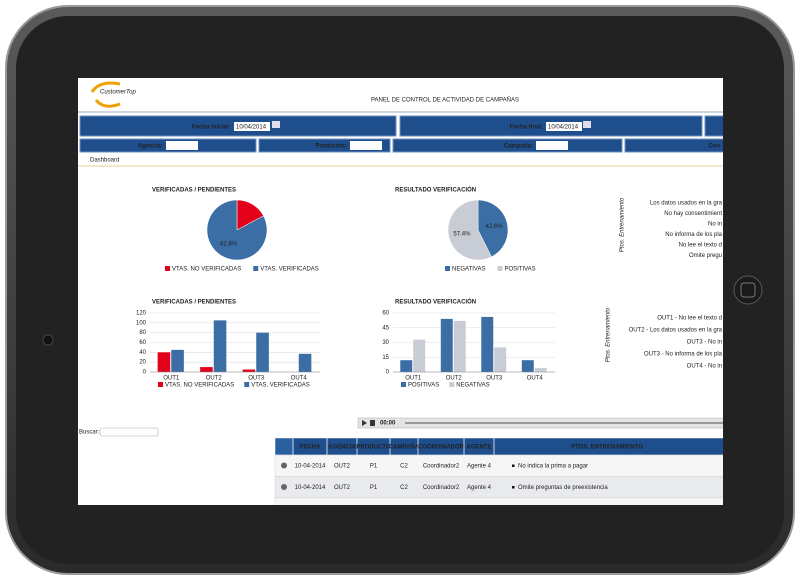  Describe the element at coordinates (714, 147) in the screenshot. I see `filter-label: Coo` at that location.